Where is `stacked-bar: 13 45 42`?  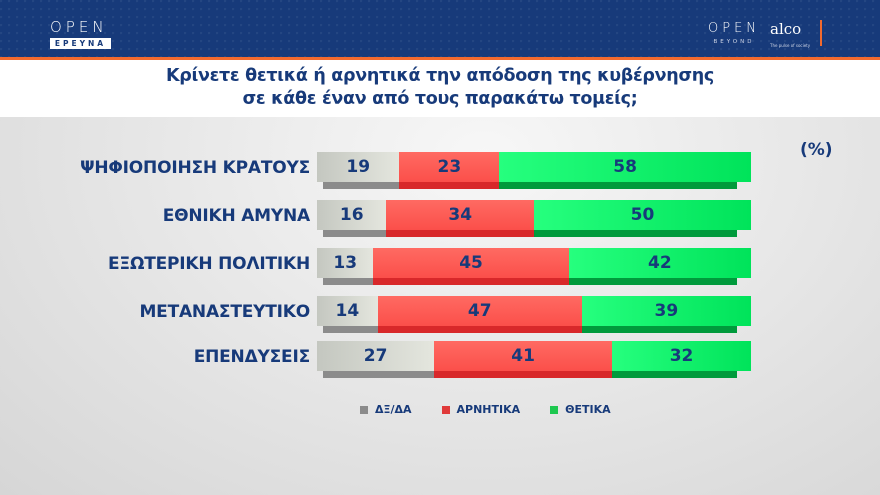 stacked-bar: 13 45 42 is located at coordinates (534, 267).